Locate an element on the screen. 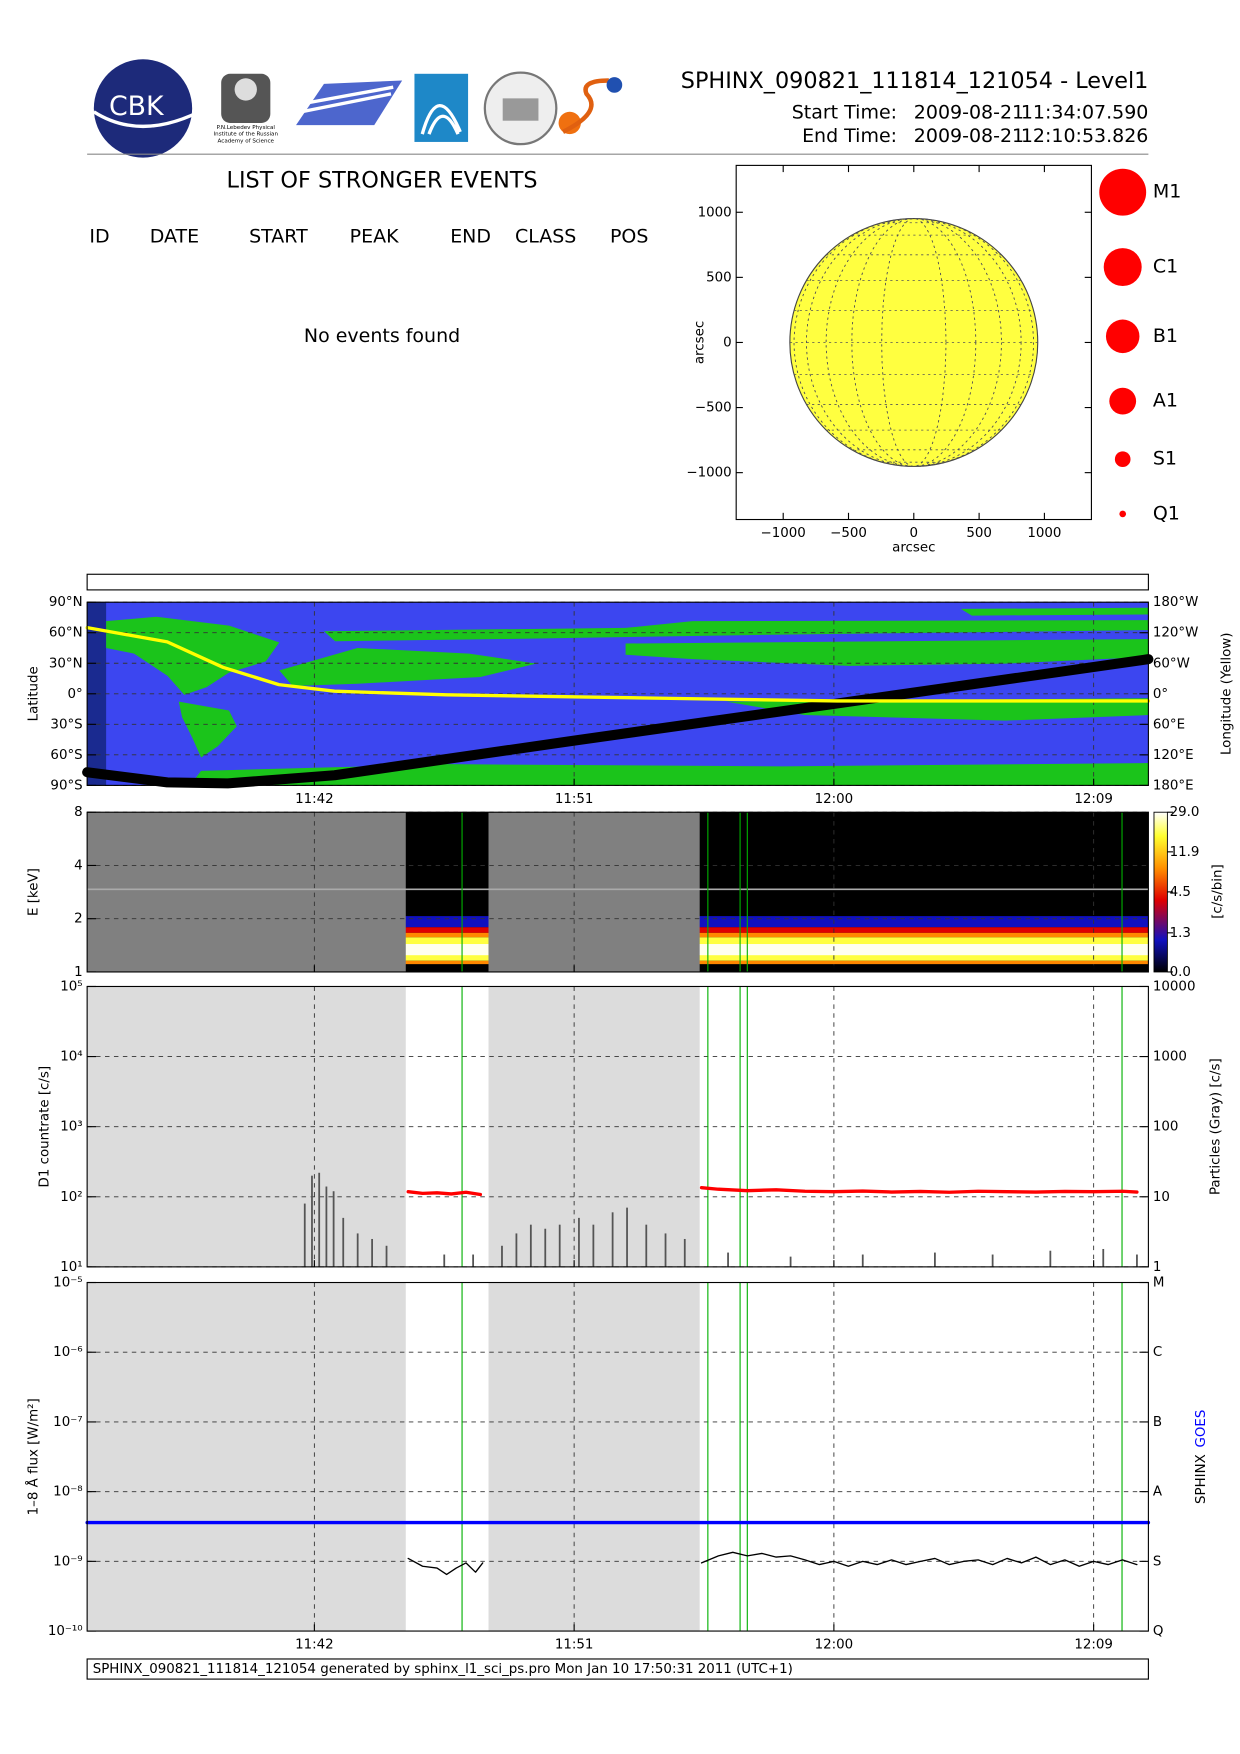 This screenshot has height=1754, width=1240. x-tick-label: 0 is located at coordinates (914, 533).